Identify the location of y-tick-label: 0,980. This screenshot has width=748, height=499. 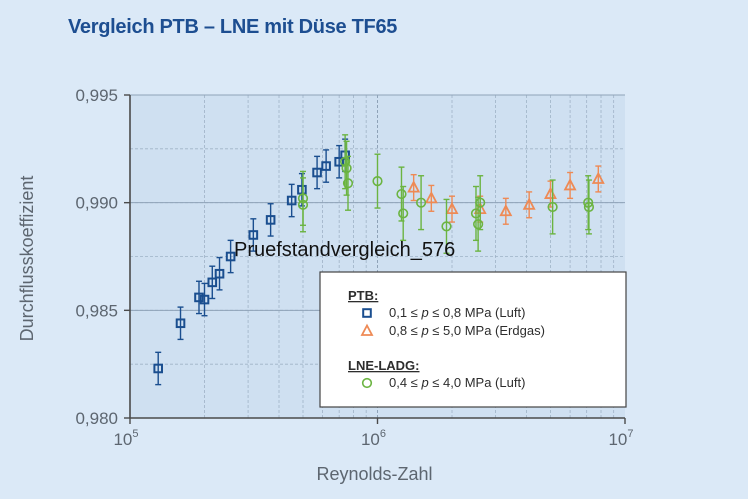
(96, 418).